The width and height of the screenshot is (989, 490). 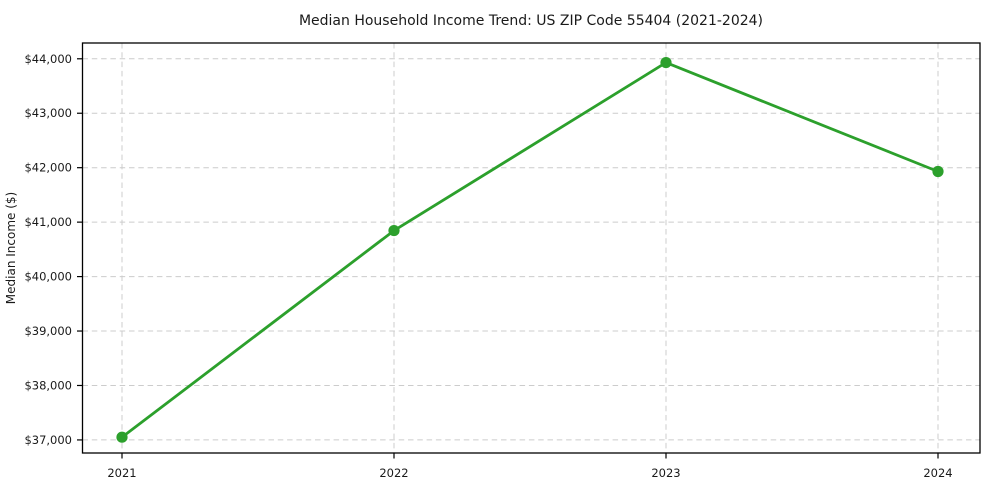 What do you see at coordinates (938, 171) in the screenshot?
I see `data-point-2024` at bounding box center [938, 171].